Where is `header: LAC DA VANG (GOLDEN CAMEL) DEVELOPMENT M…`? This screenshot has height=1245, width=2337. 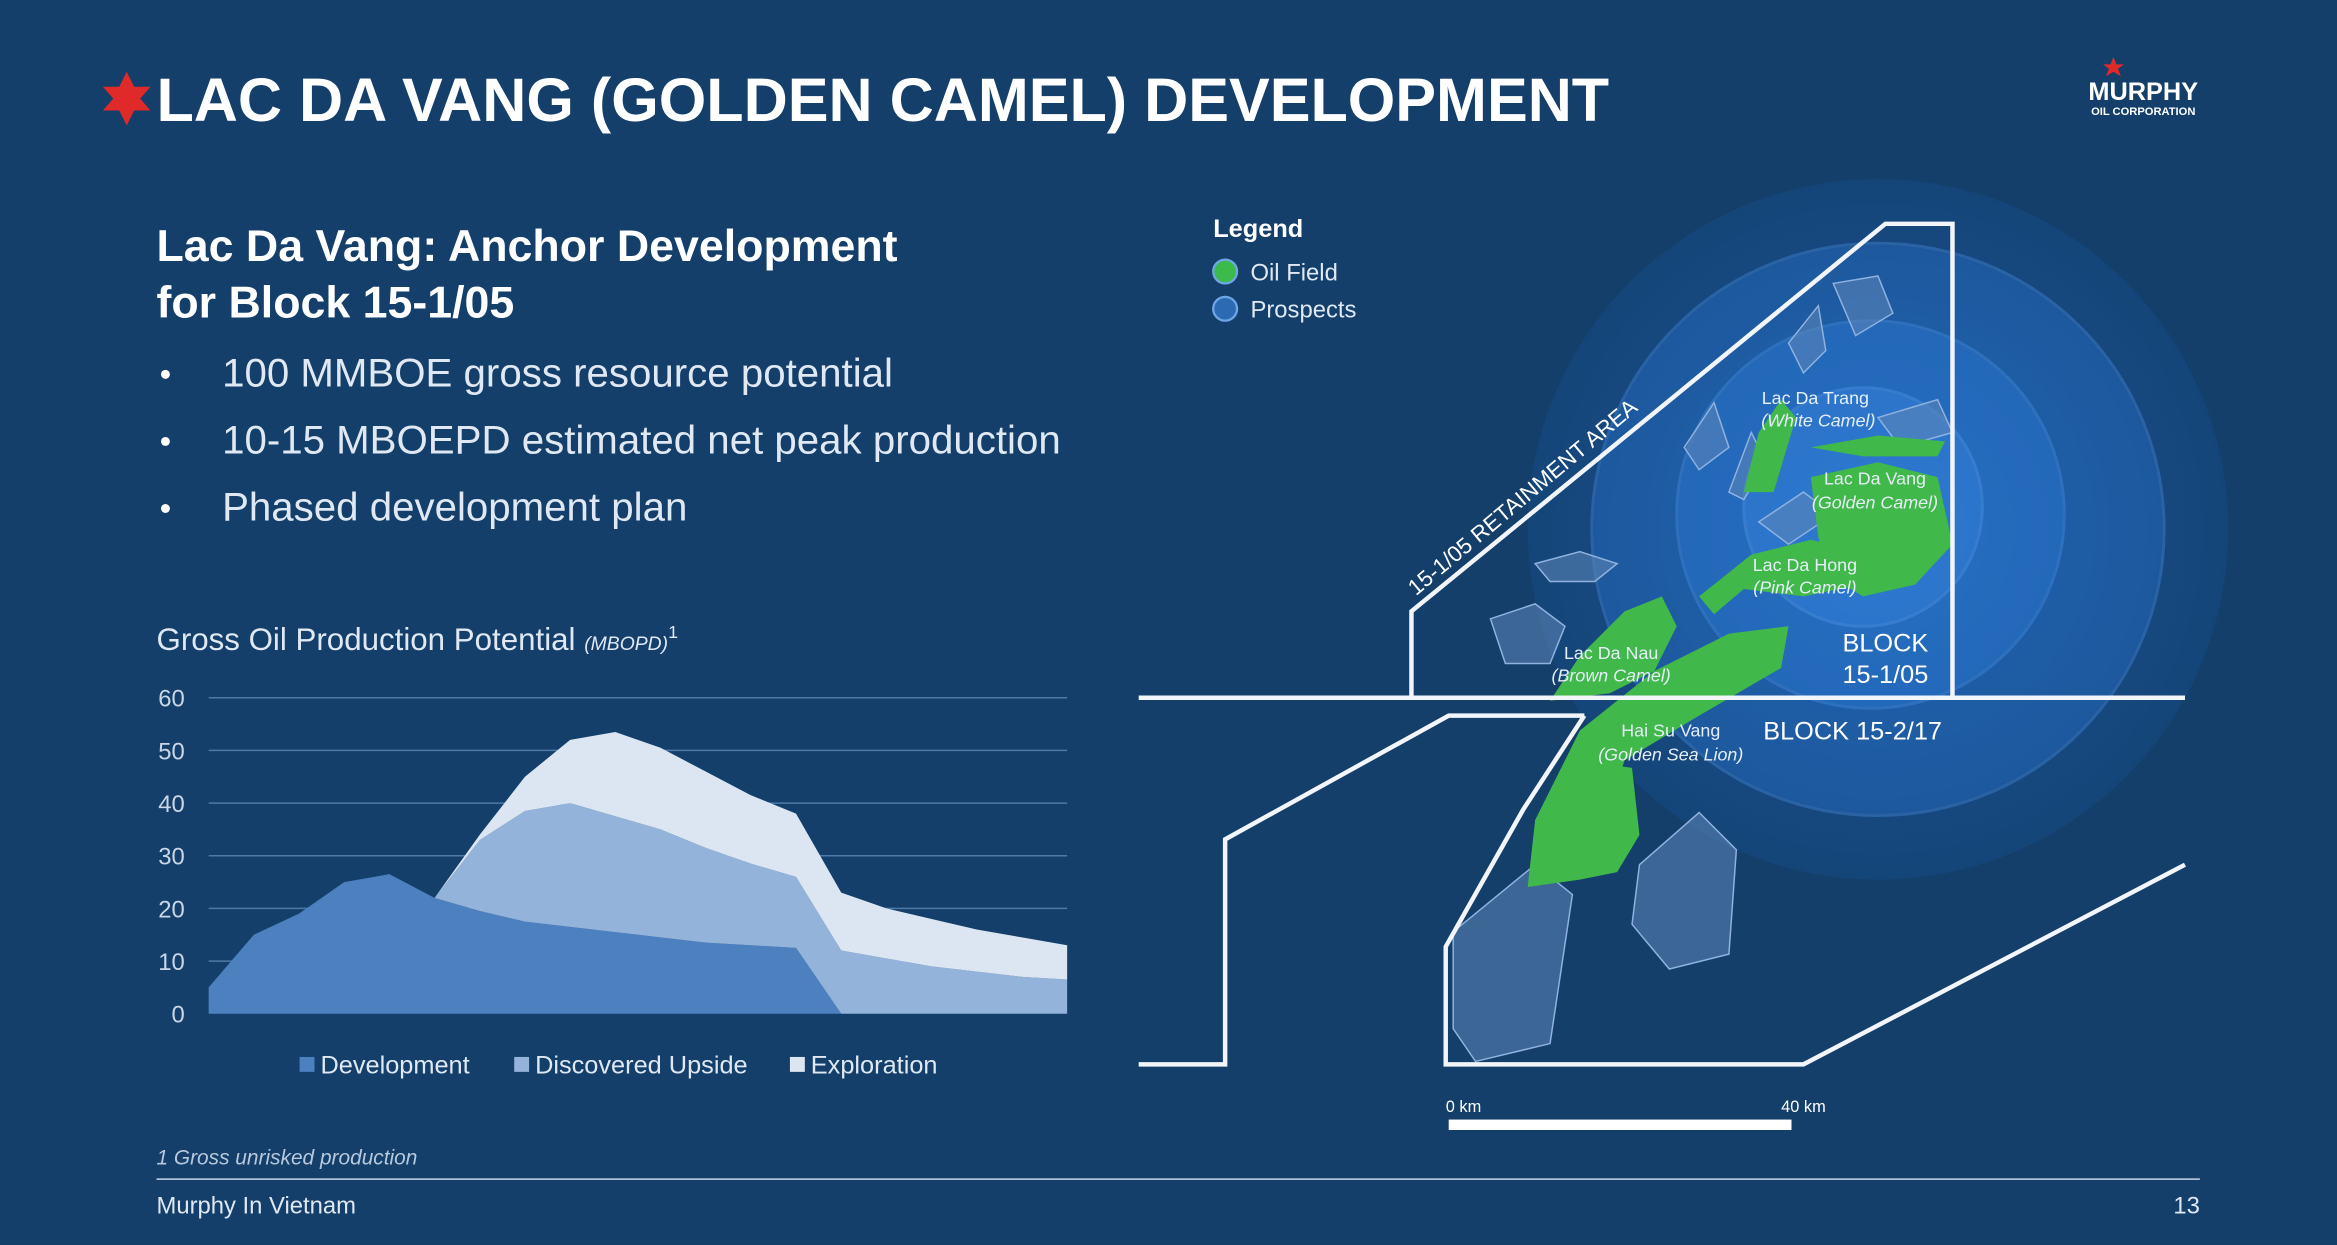 header: LAC DA VANG (GOLDEN CAMEL) DEVELOPMENT M… is located at coordinates (1150, 95).